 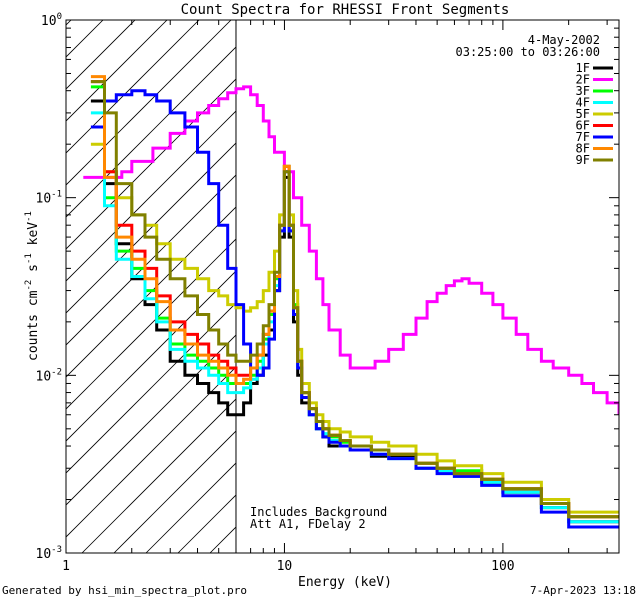 I want to click on footer-generator: Generated by hsi_min_spectra_plot.pro, so click(x=124, y=590).